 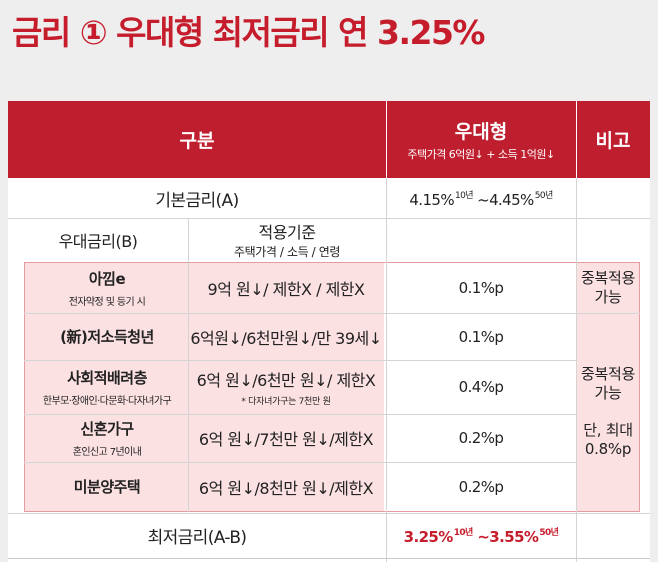 I want to click on criteria-title: 적용기준, so click(x=287, y=232).